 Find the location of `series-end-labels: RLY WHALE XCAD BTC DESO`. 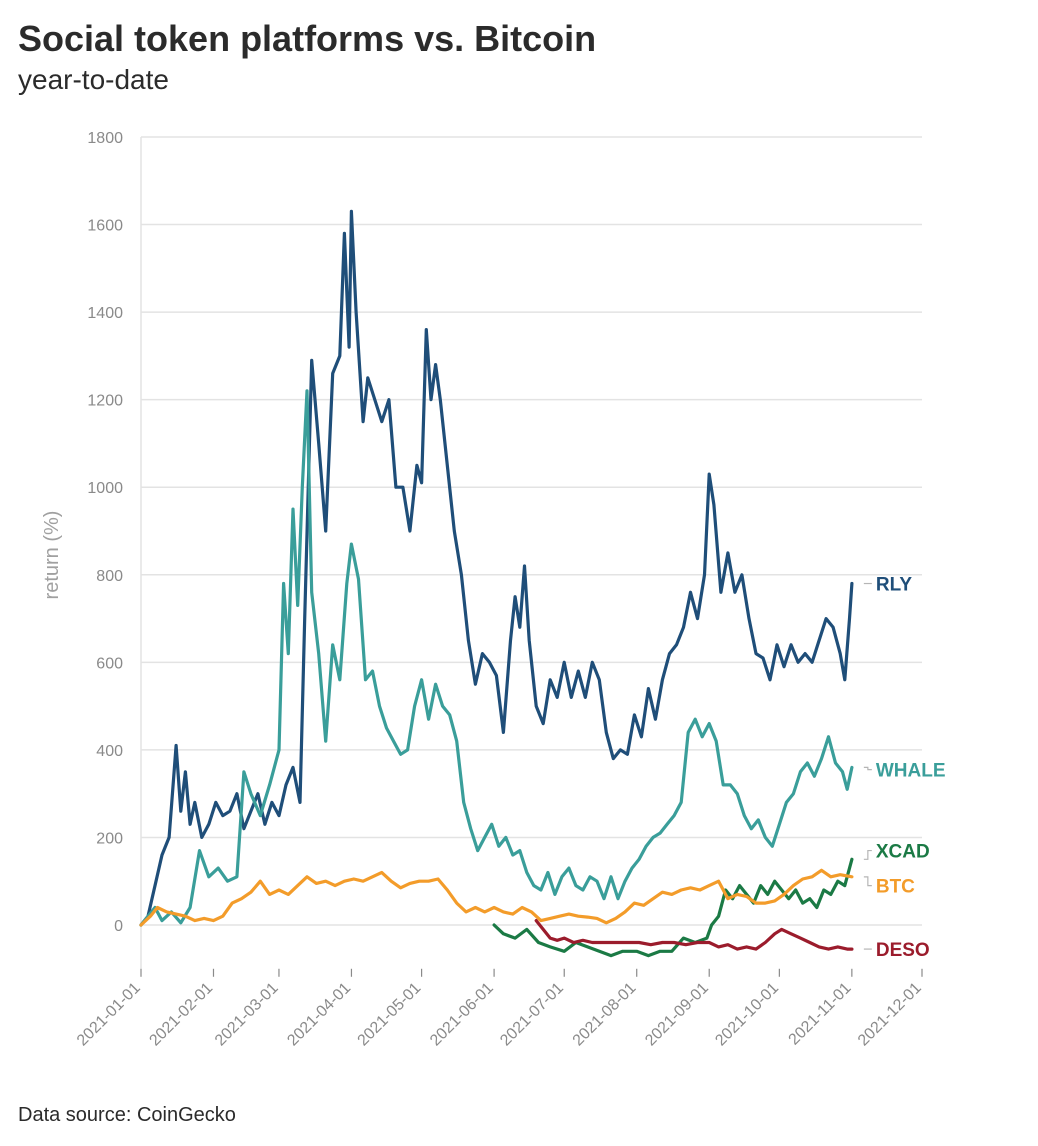

series-end-labels: RLY WHALE XCAD BTC DESO is located at coordinates (904, 768).